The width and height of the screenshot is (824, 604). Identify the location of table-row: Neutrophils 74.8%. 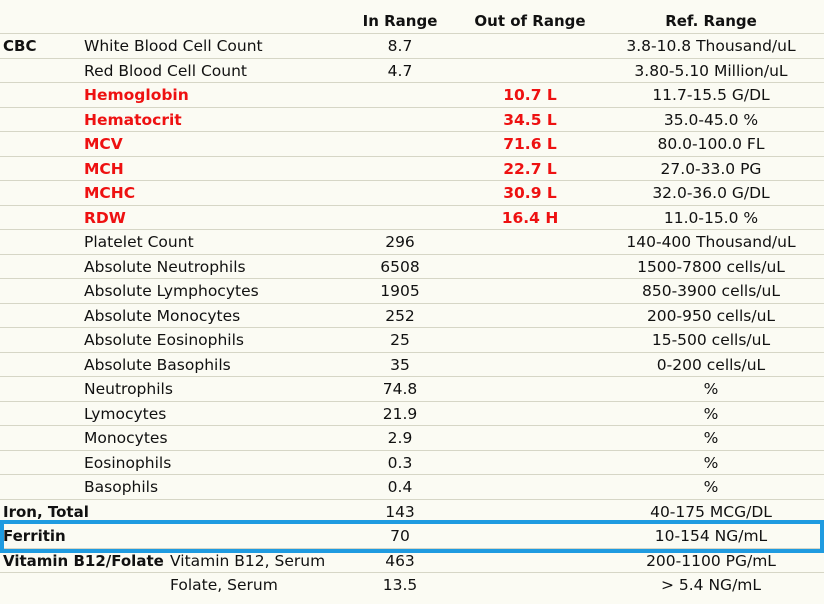
(412, 389).